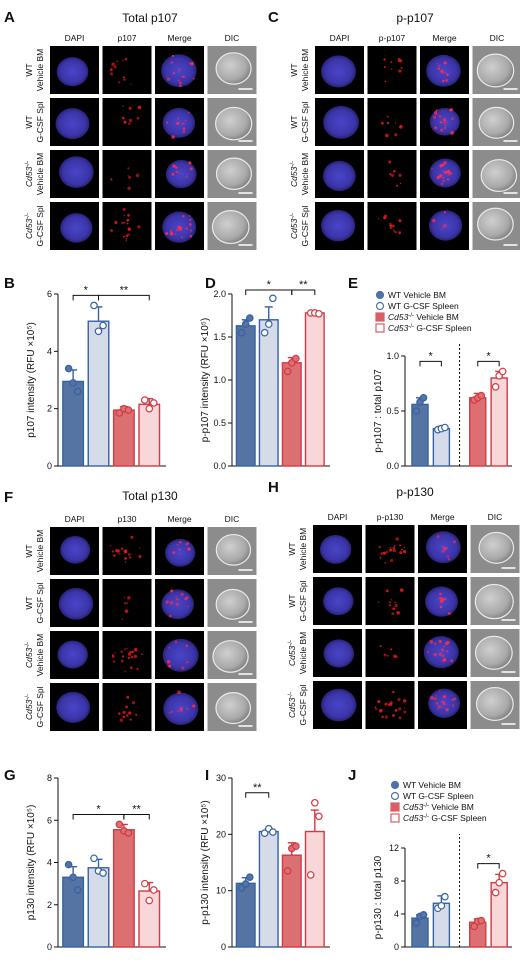 This screenshot has height=974, width=520. I want to click on panel-letter-c: C, so click(273, 17).